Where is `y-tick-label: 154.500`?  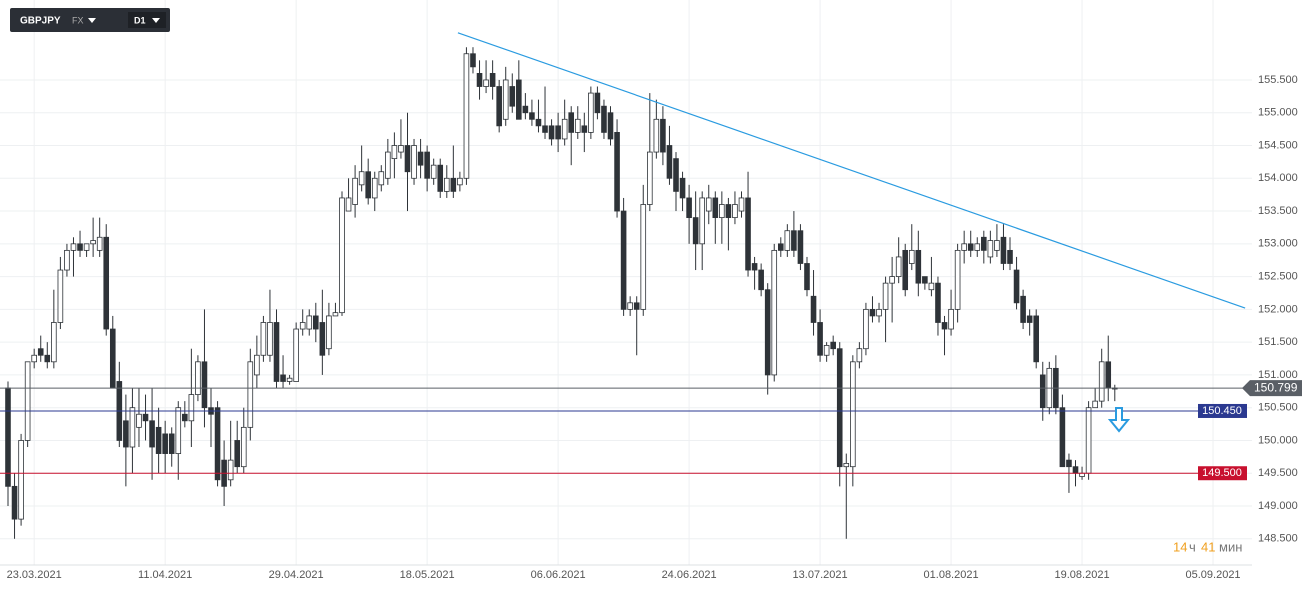
y-tick-label: 154.500 is located at coordinates (1278, 145).